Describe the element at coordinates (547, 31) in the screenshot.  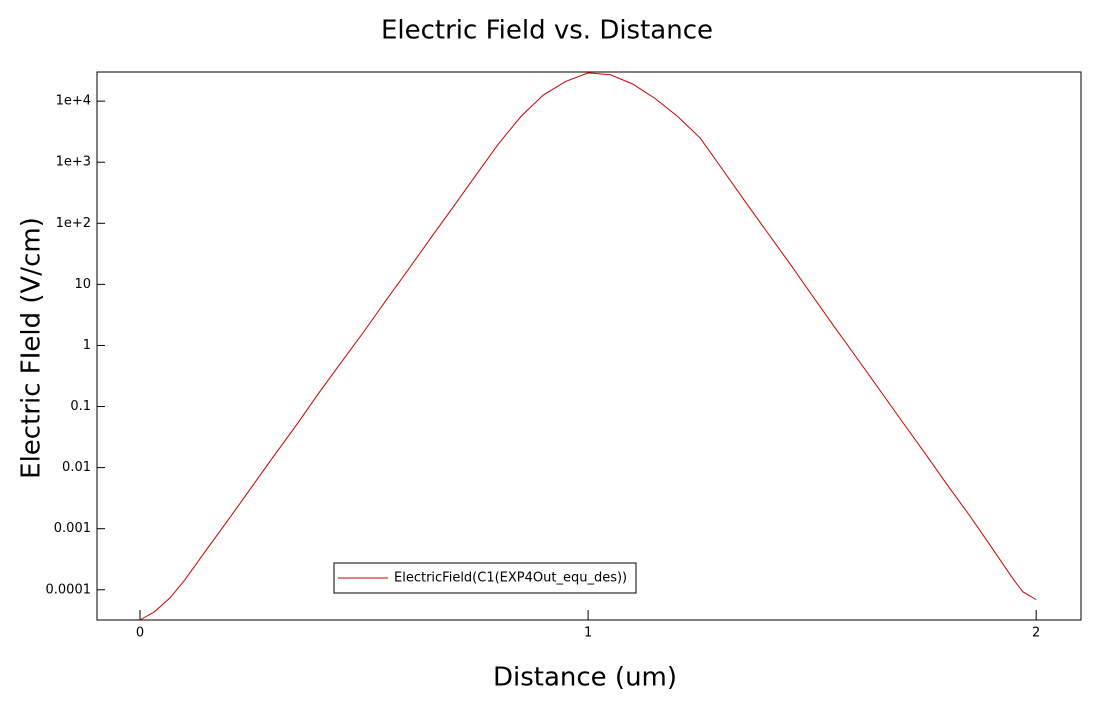
I see `chart-title: Electric Field vs. Distance` at that location.